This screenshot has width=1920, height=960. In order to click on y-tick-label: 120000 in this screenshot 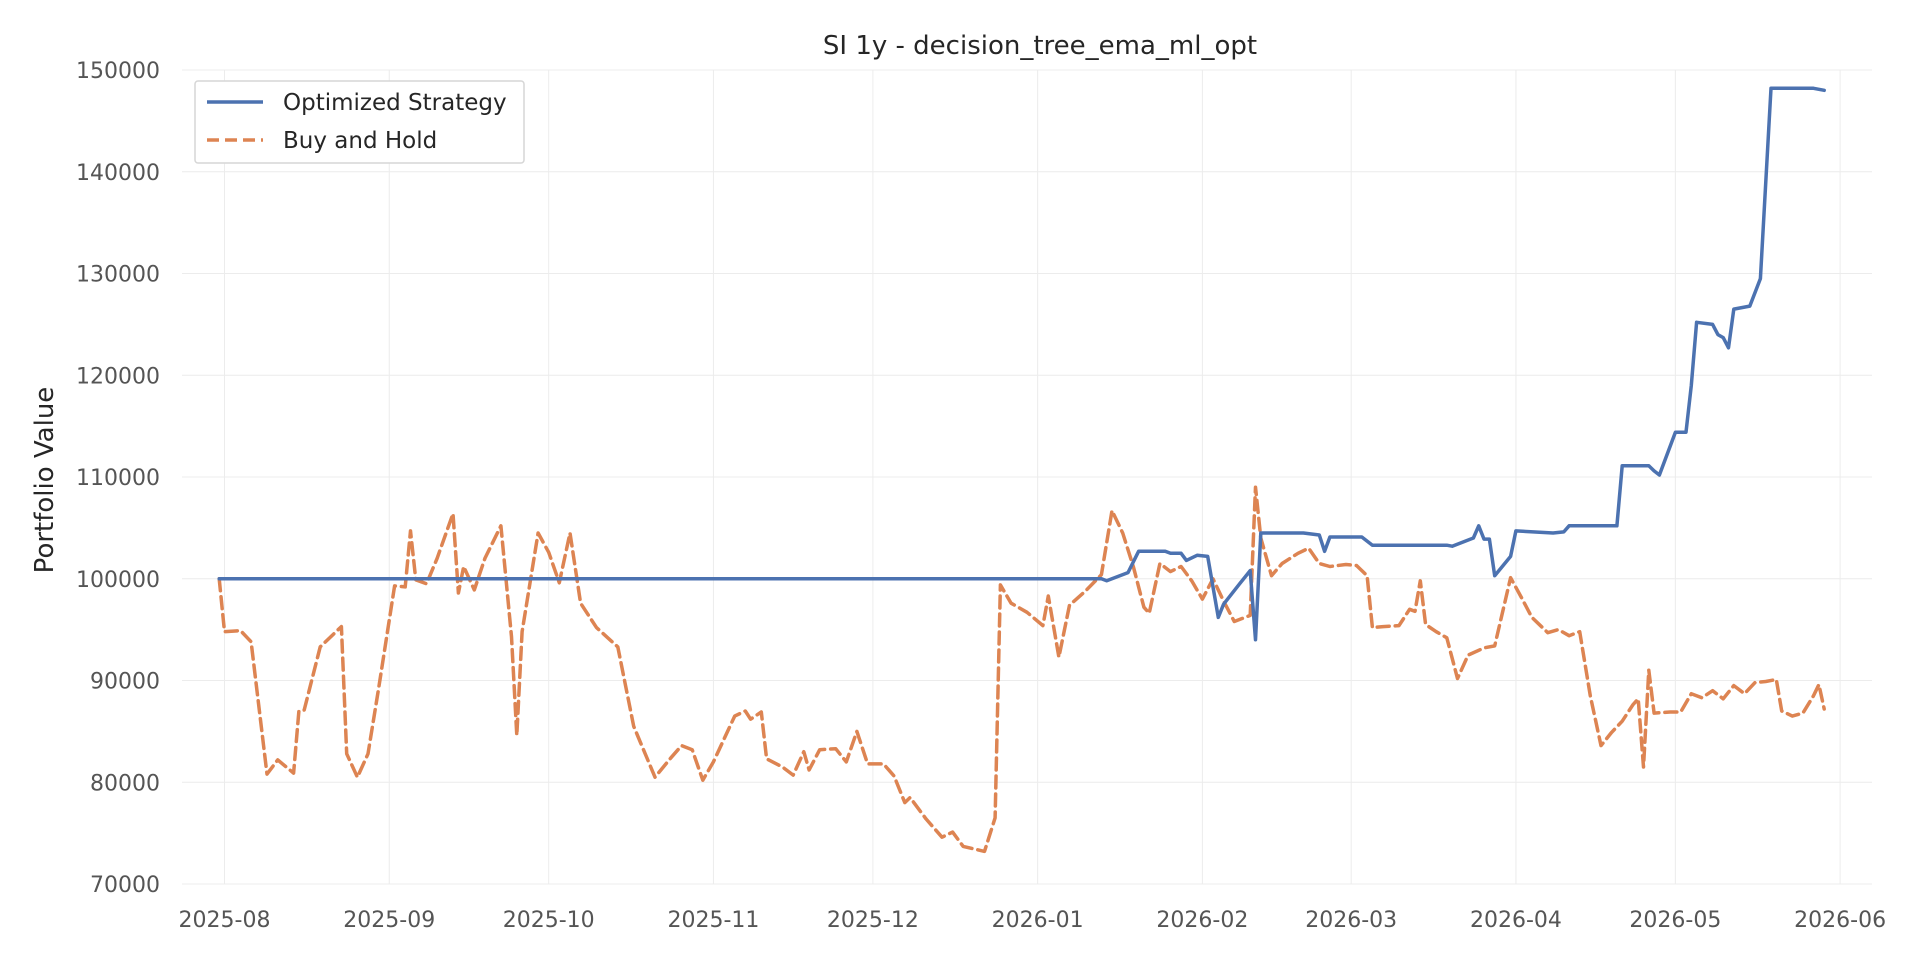, I will do `click(118, 376)`.